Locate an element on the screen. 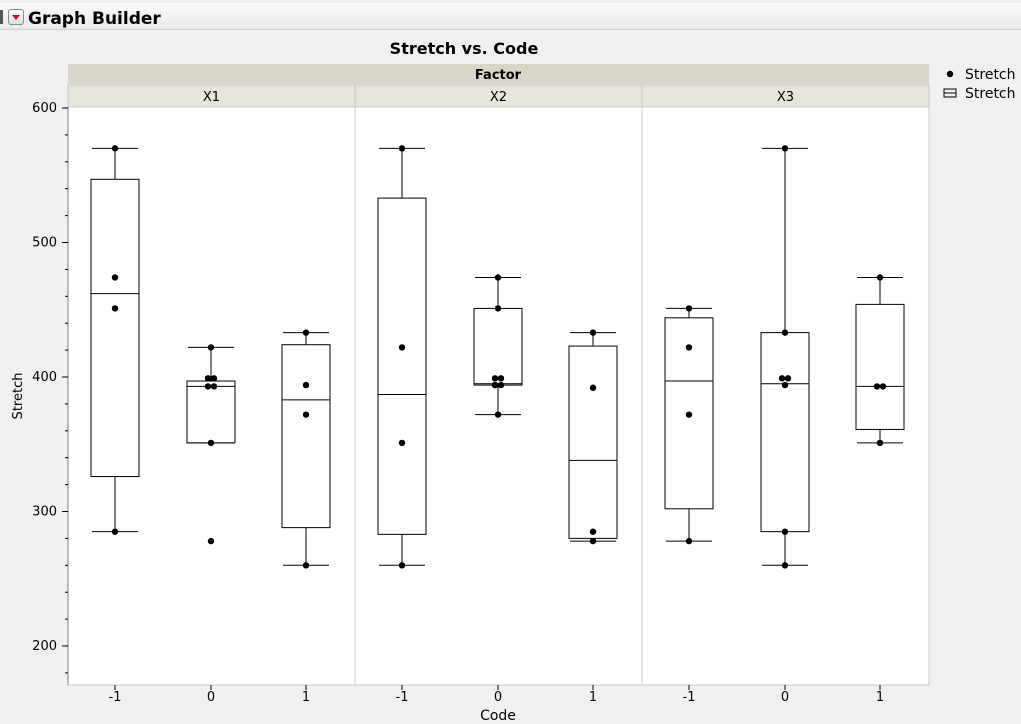  group-header-bar is located at coordinates (498, 74).